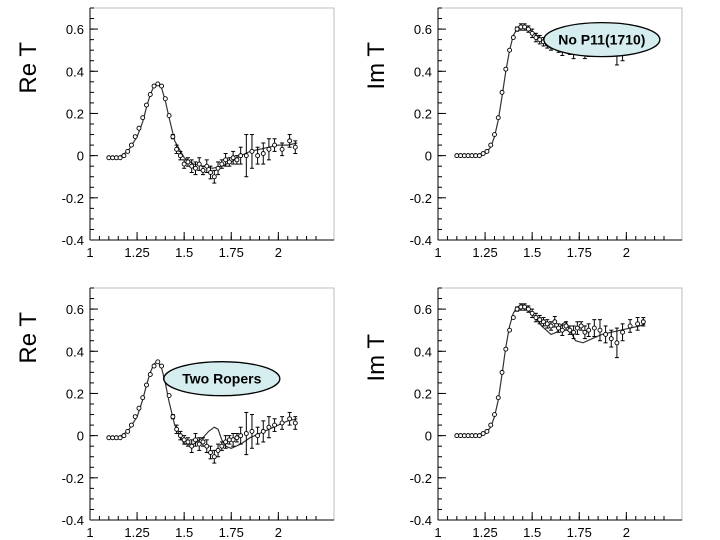  Describe the element at coordinates (73, 520) in the screenshot. I see `y-tick-label: -0.4` at that location.